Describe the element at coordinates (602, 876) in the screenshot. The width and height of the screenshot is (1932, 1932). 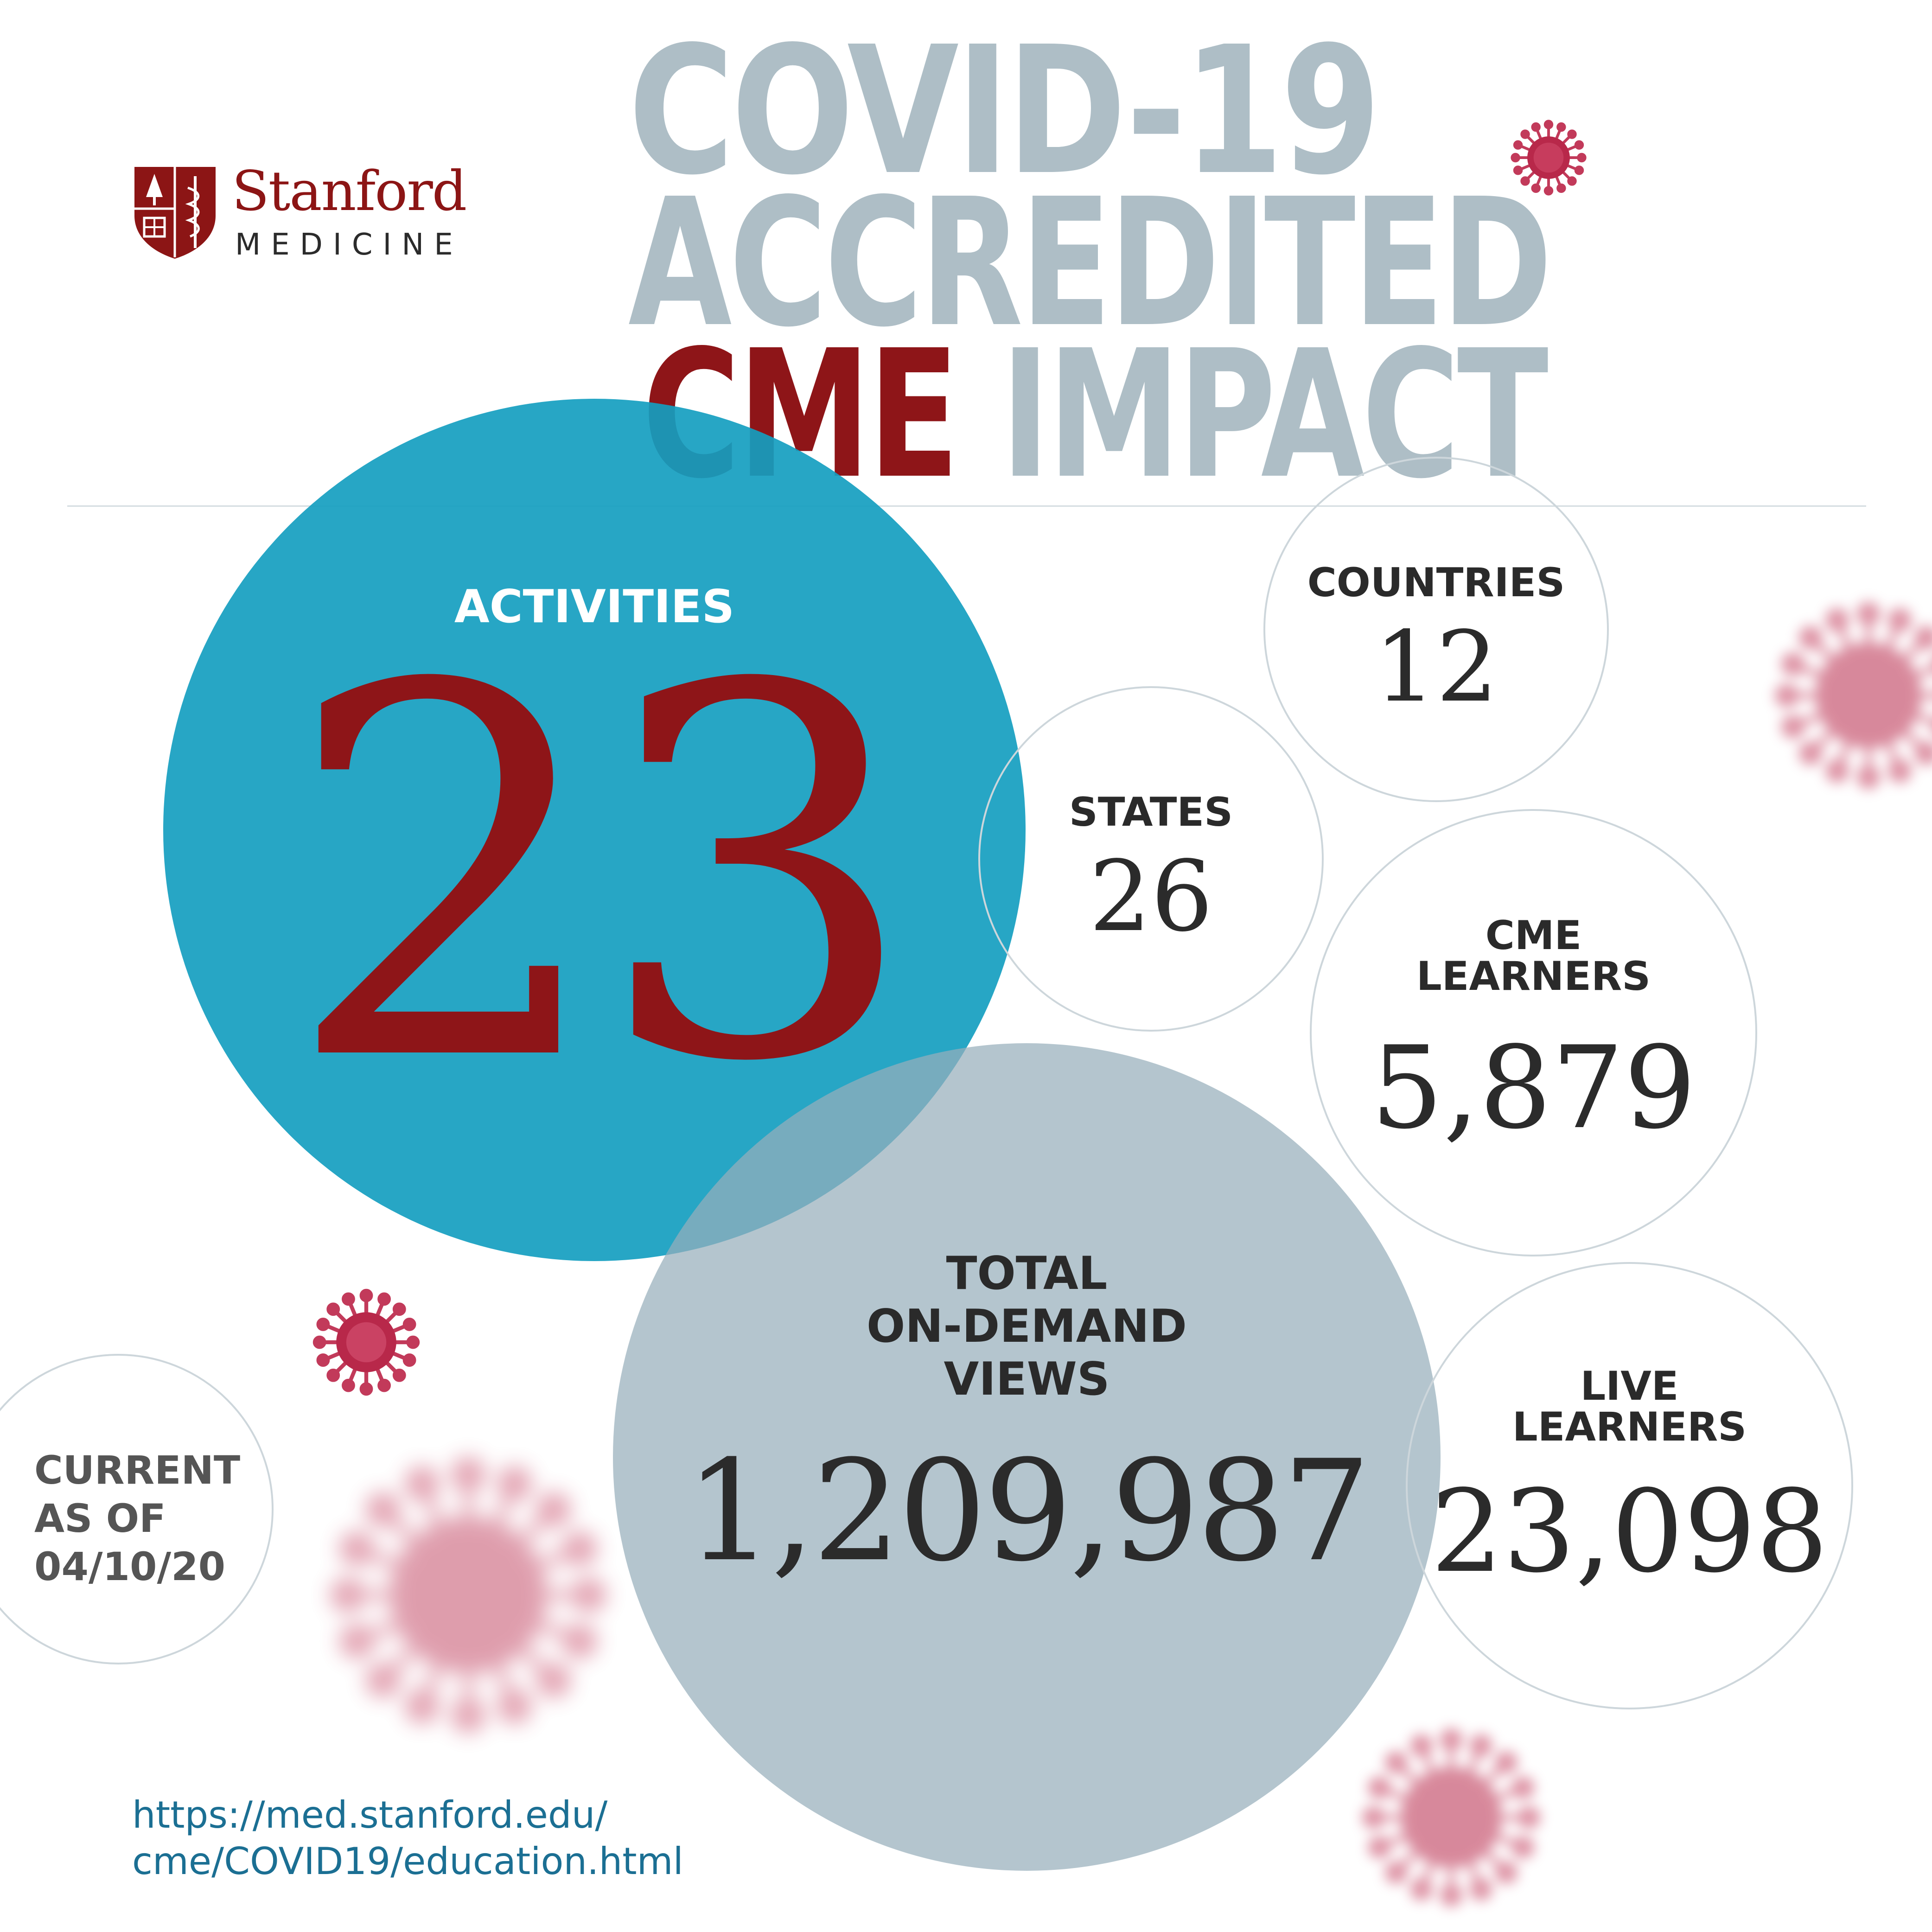
I see `activities-value: 23` at that location.